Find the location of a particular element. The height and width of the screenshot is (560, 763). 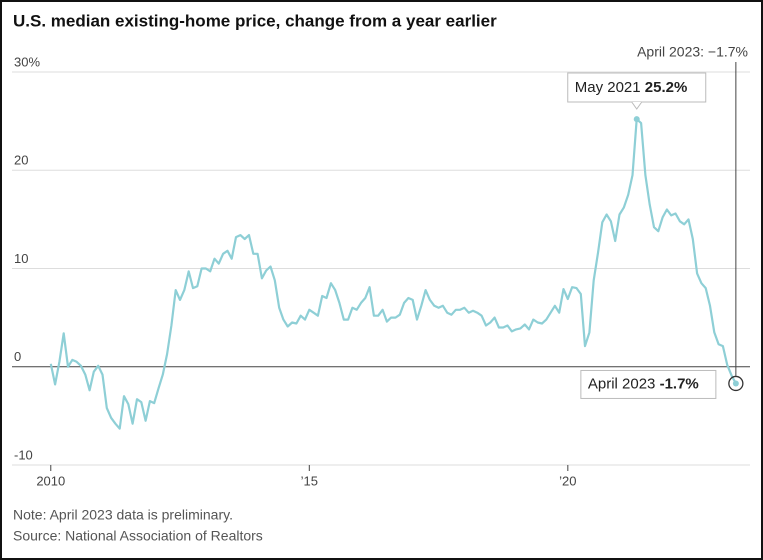

peak-value: 25.2% is located at coordinates (666, 87).